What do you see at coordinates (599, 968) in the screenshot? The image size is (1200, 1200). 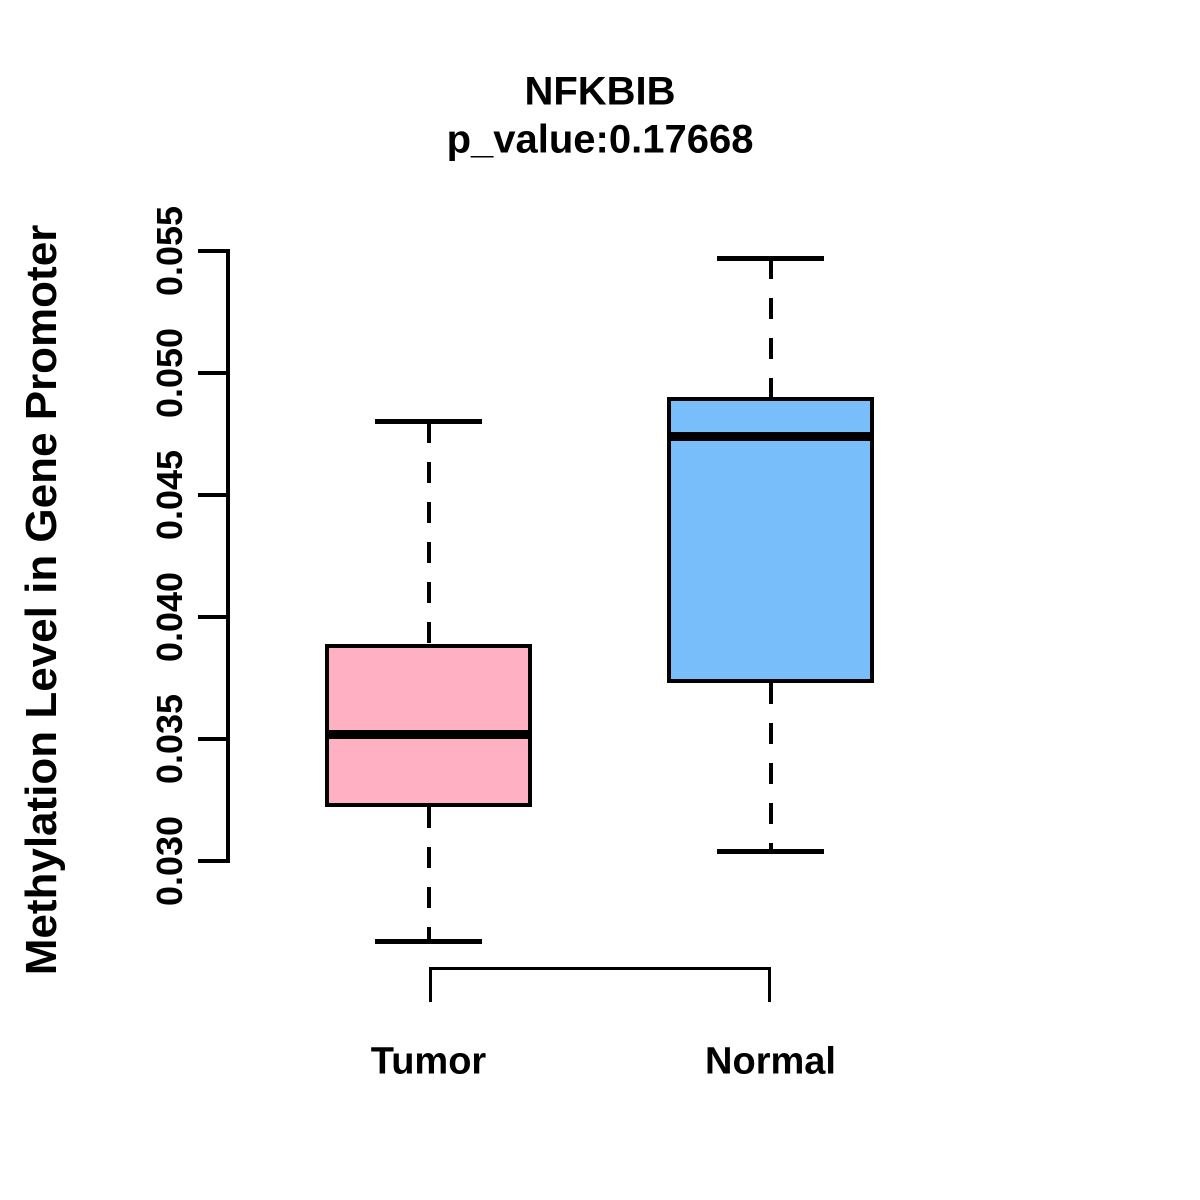 I see `x-axis-line` at bounding box center [599, 968].